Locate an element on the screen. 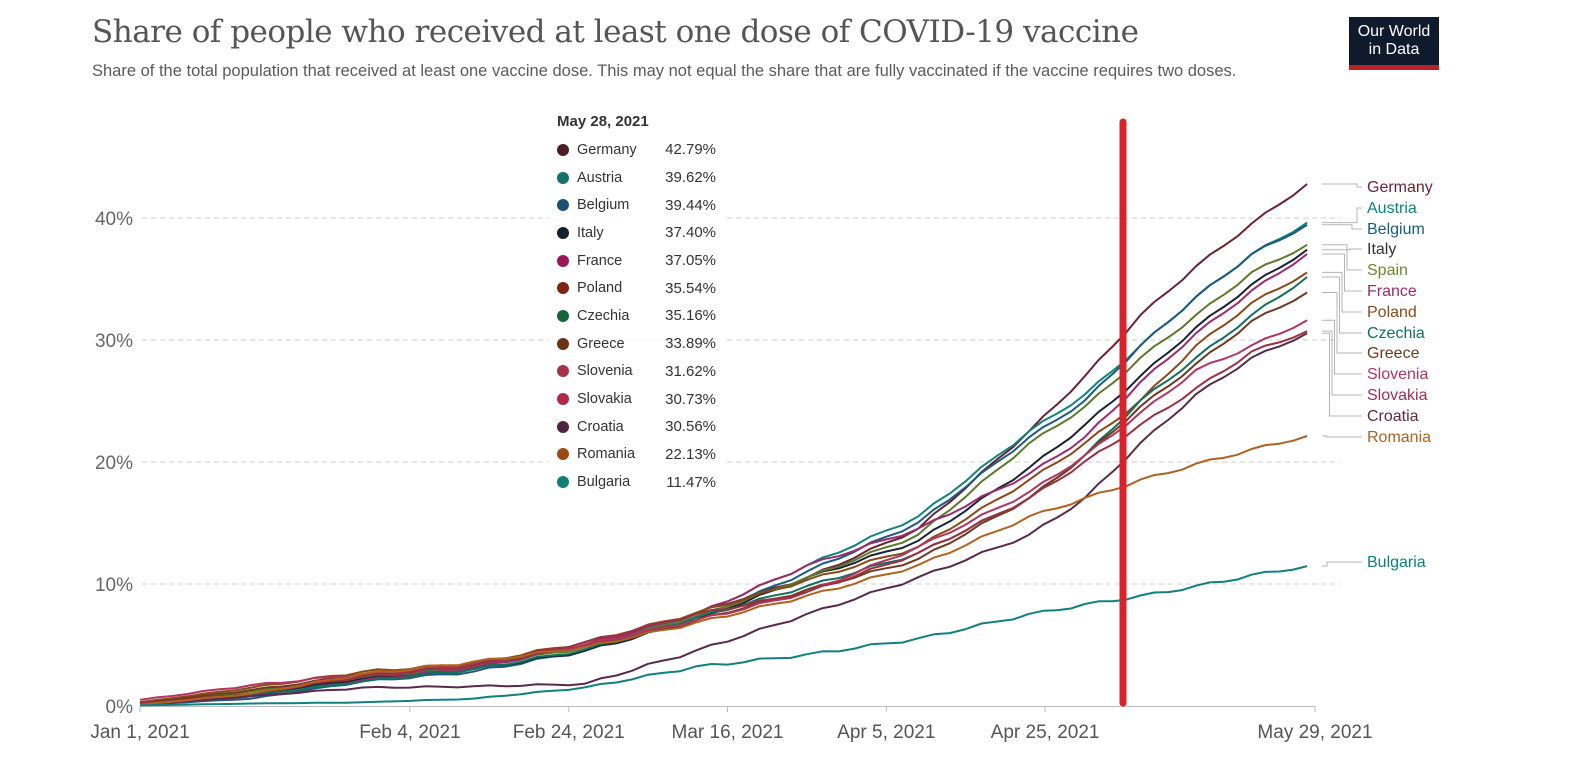 This screenshot has width=1587, height=767. end-label-slovakia: Slovakia is located at coordinates (1397, 395).